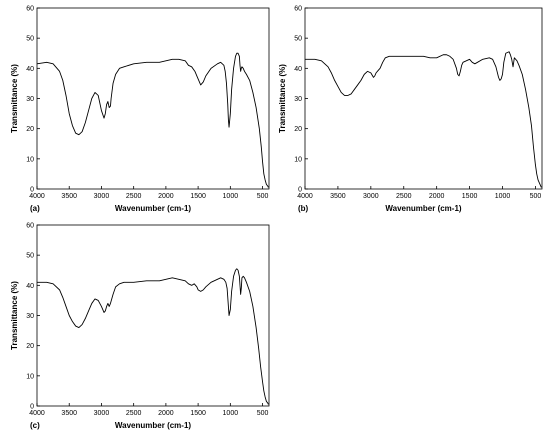 Image resolution: width=550 pixels, height=441 pixels. I want to click on panel-label: (c), so click(35, 425).